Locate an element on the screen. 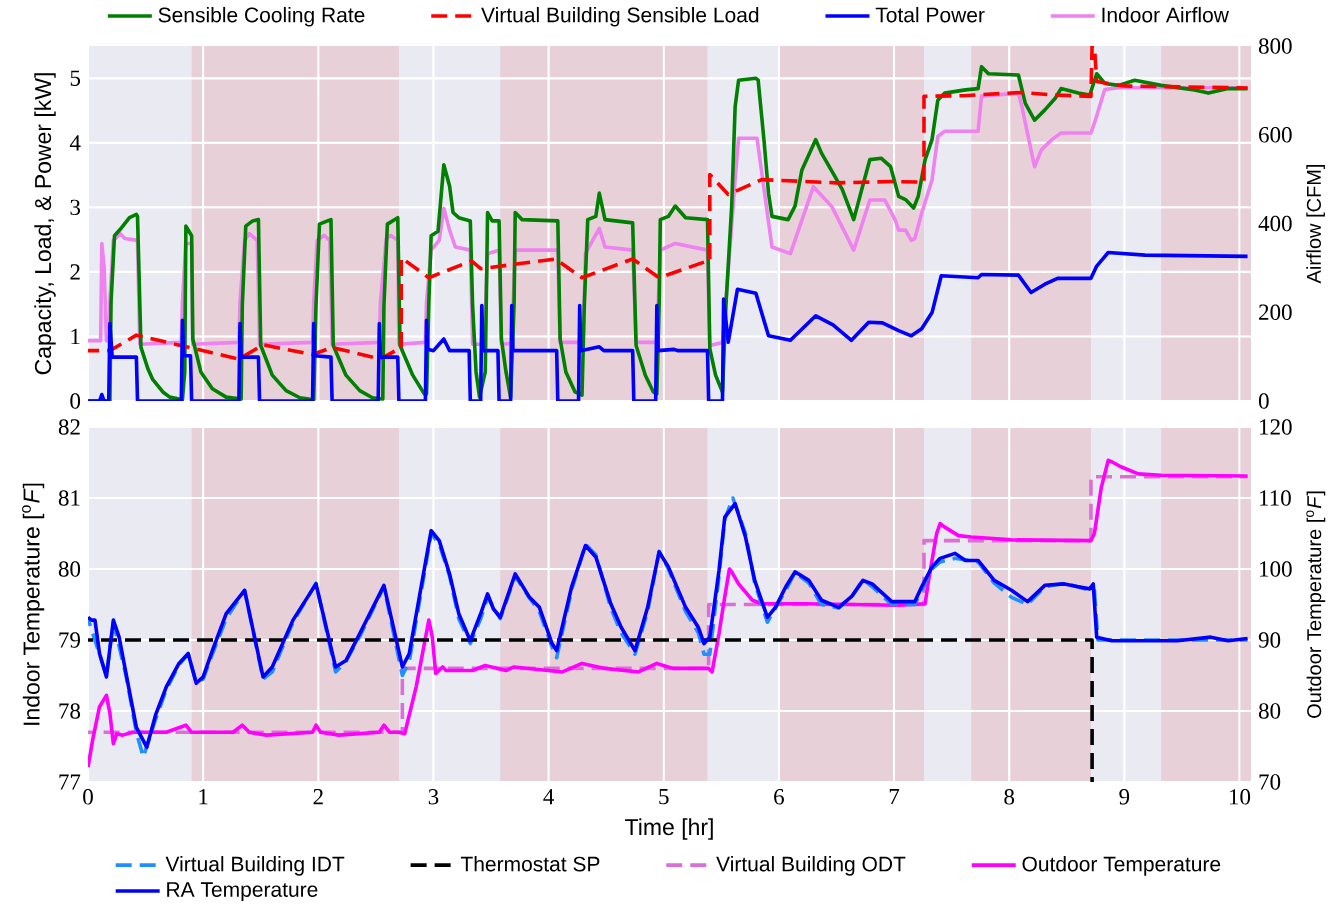 The image size is (1335, 911). y2-tick-label: 120 is located at coordinates (1276, 427).